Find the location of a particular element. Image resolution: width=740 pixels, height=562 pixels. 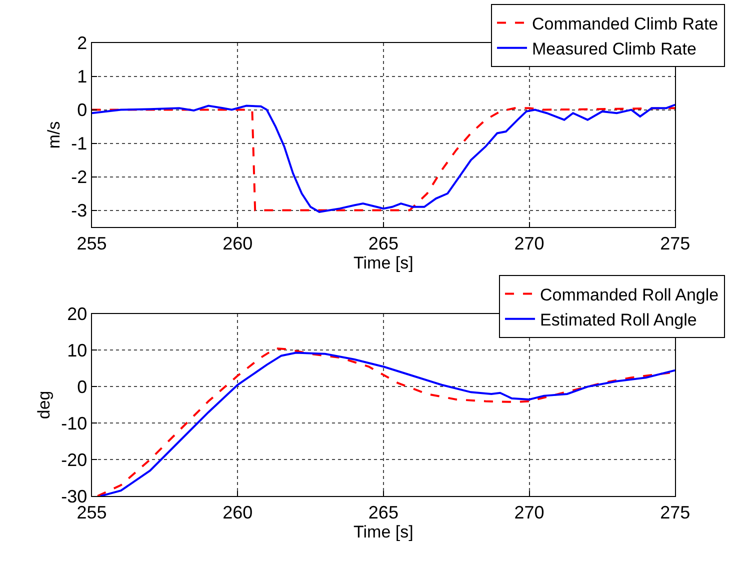

legend-label: Commanded Climb Rate is located at coordinates (625, 24).